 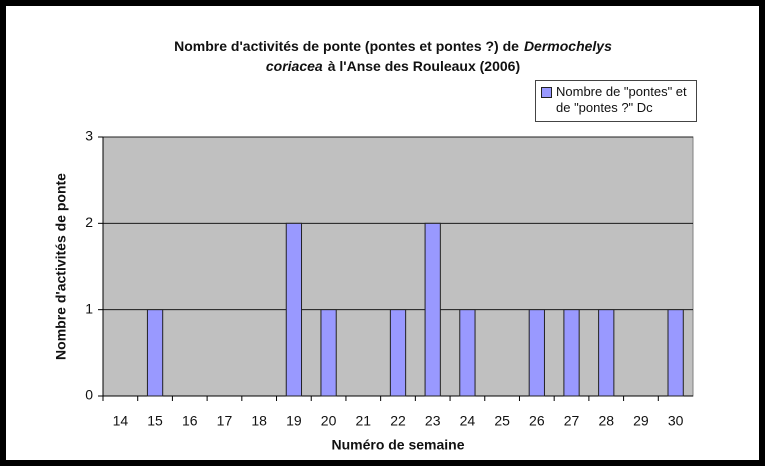 What do you see at coordinates (294, 421) in the screenshot?
I see `x-tick-label: 19` at bounding box center [294, 421].